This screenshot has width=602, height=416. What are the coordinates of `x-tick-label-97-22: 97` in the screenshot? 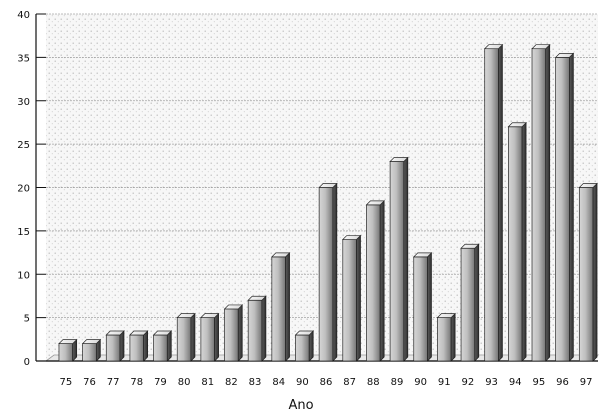 It's located at (586, 382).